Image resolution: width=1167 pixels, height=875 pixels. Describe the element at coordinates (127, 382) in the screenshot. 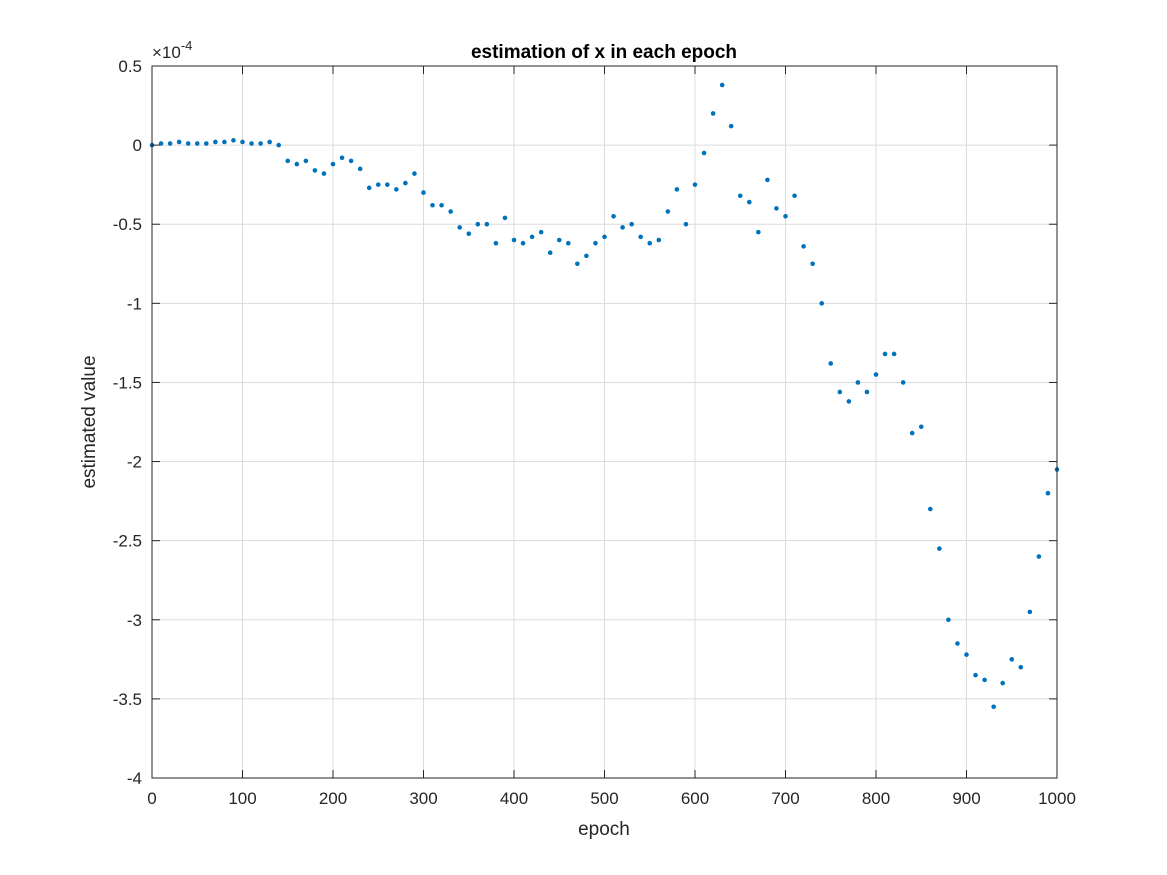

I see `y-tick-label: -1.5` at that location.